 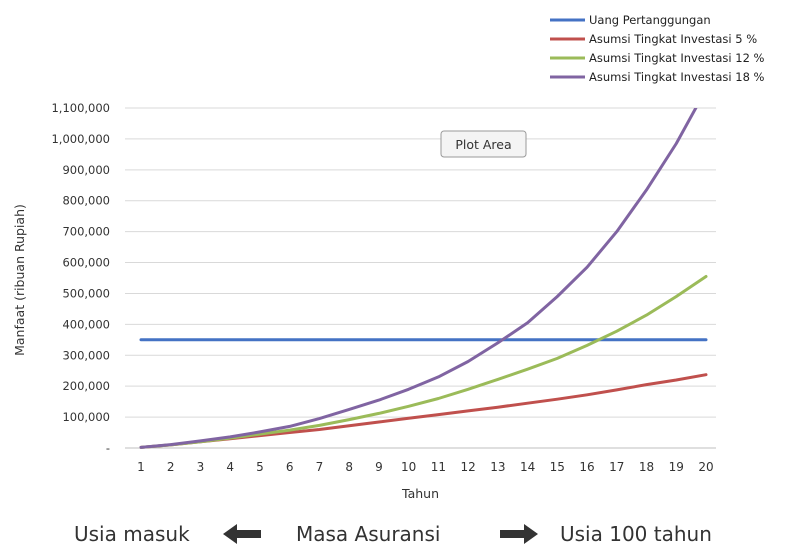 I want to click on x-tick-label: 4, so click(x=230, y=467).